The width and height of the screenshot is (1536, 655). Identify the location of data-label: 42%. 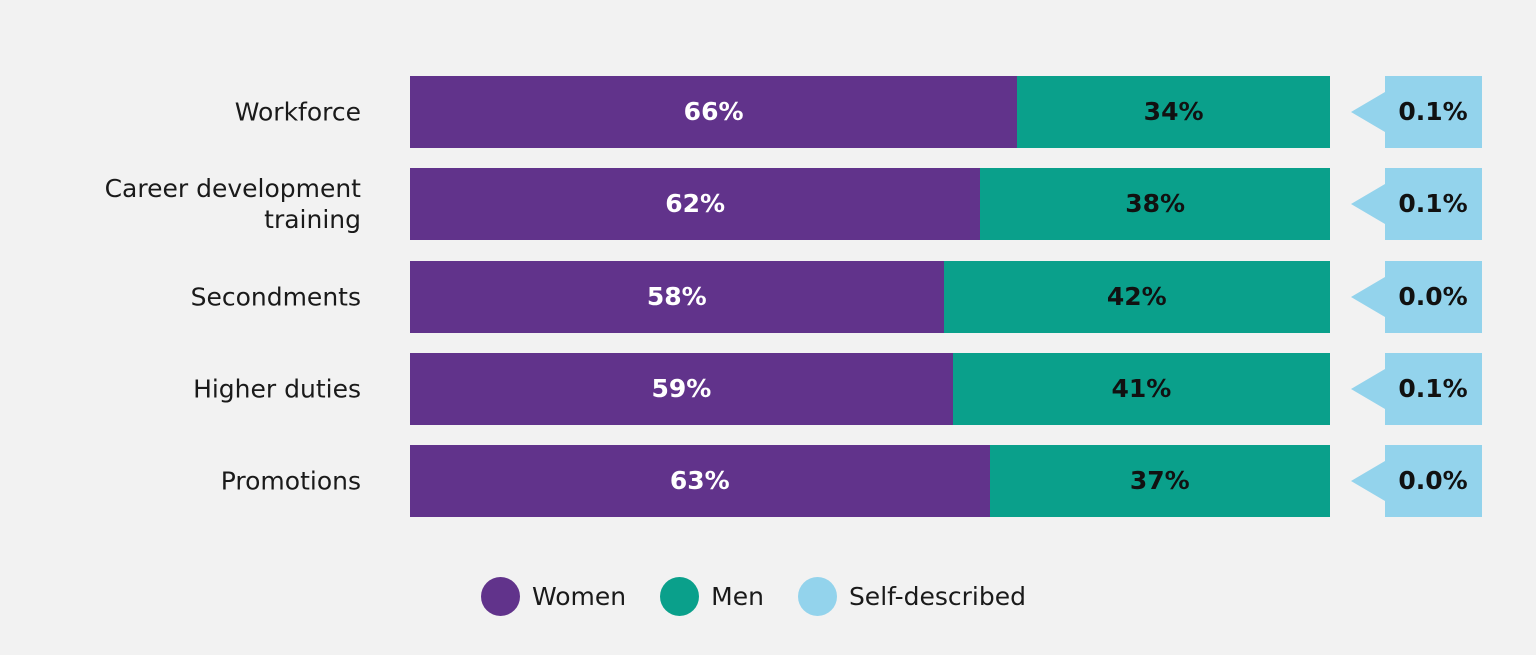
(1136, 296).